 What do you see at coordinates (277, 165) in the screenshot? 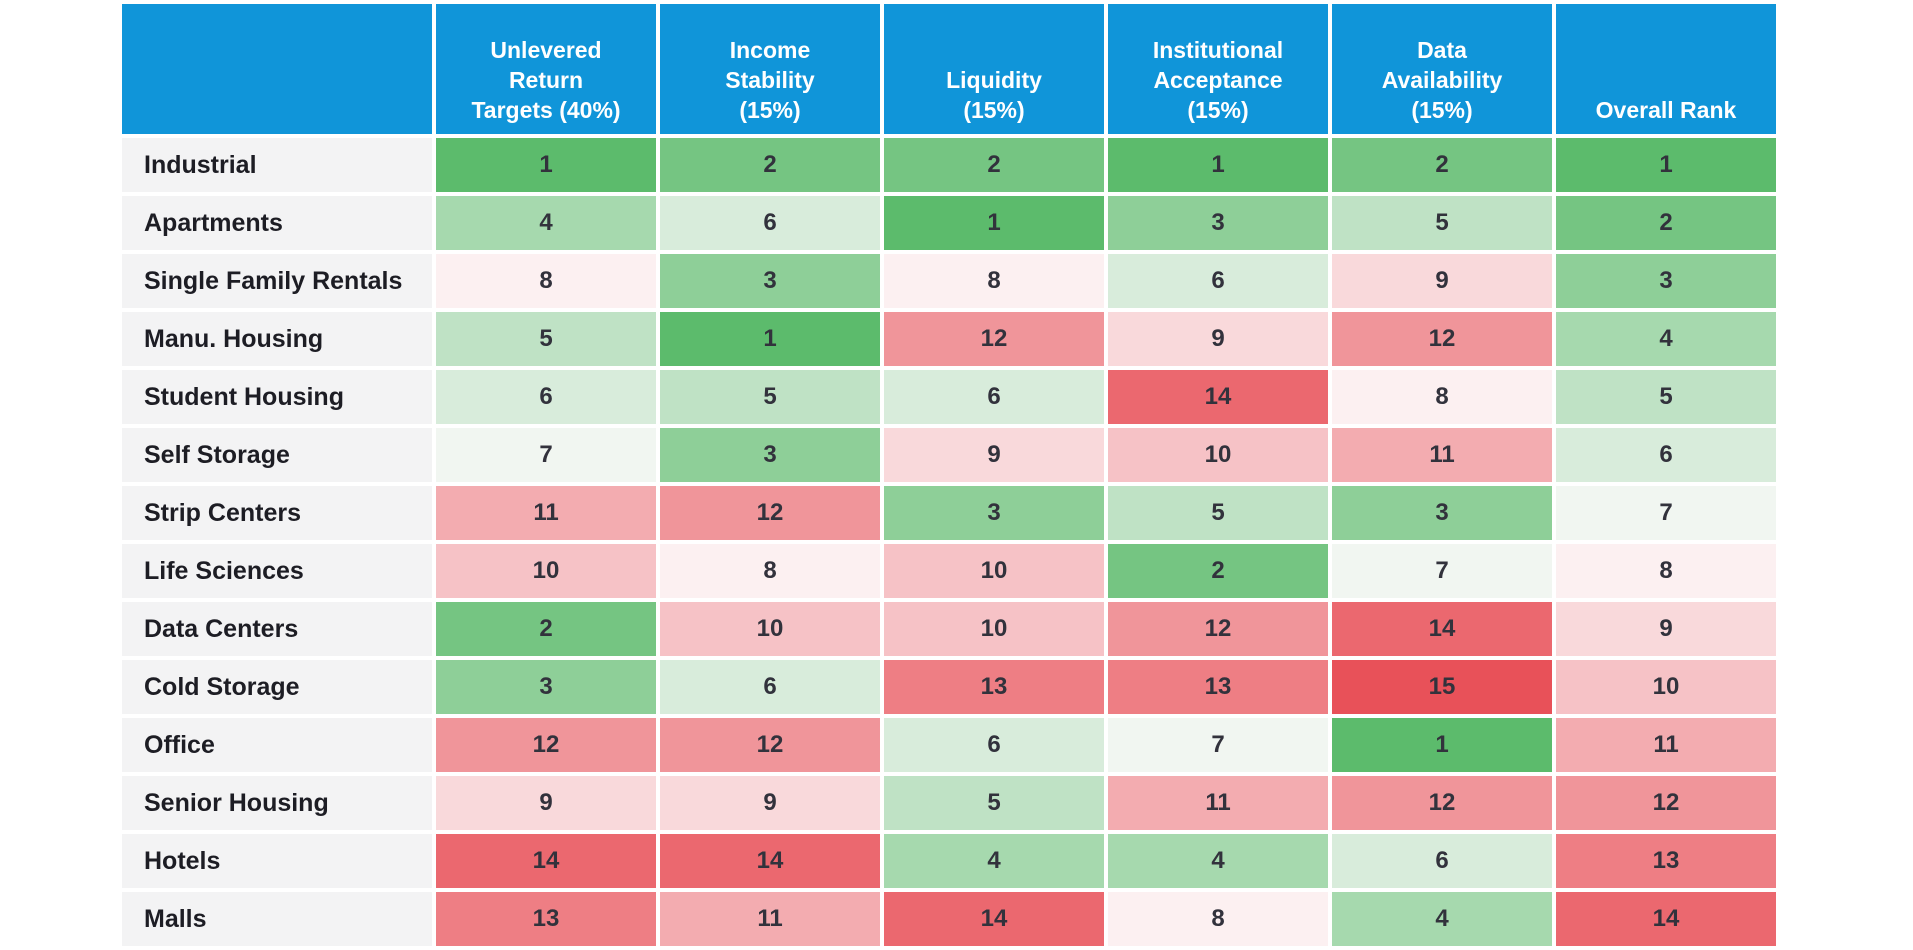
I see `sector-label: Industrial` at bounding box center [277, 165].